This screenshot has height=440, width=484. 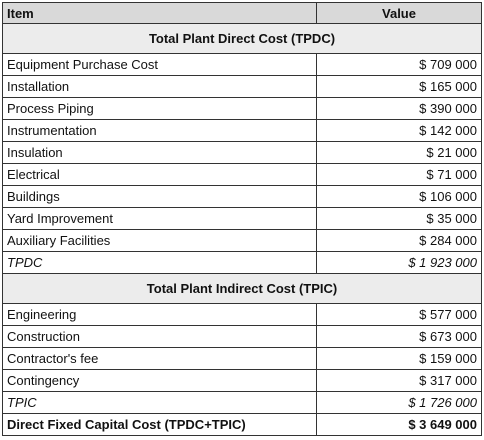 I want to click on value-cell: $ 1 726 000, so click(x=399, y=402).